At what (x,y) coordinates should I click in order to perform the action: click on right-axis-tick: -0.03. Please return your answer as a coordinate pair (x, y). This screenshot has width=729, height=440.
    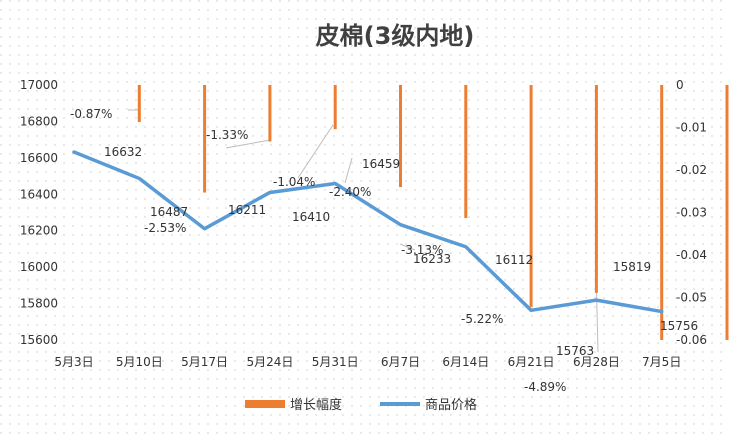
    Looking at the image, I should click on (691, 213).